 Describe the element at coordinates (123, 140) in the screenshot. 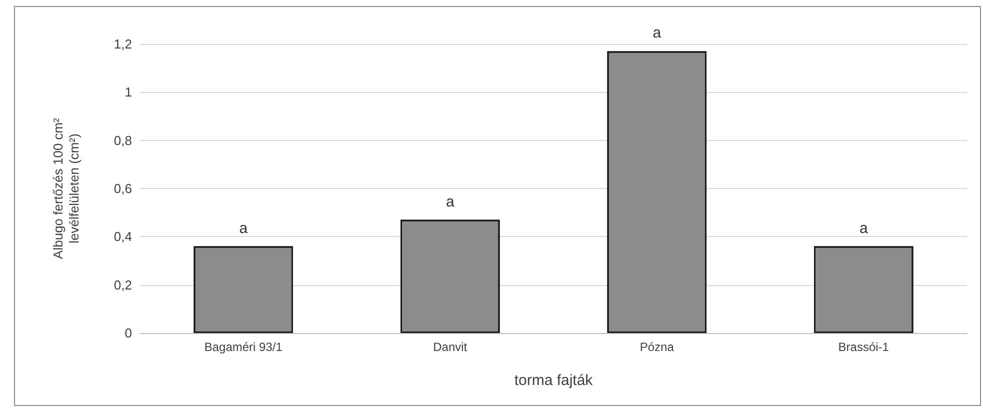

I see `y-tick-label: 0,8` at that location.